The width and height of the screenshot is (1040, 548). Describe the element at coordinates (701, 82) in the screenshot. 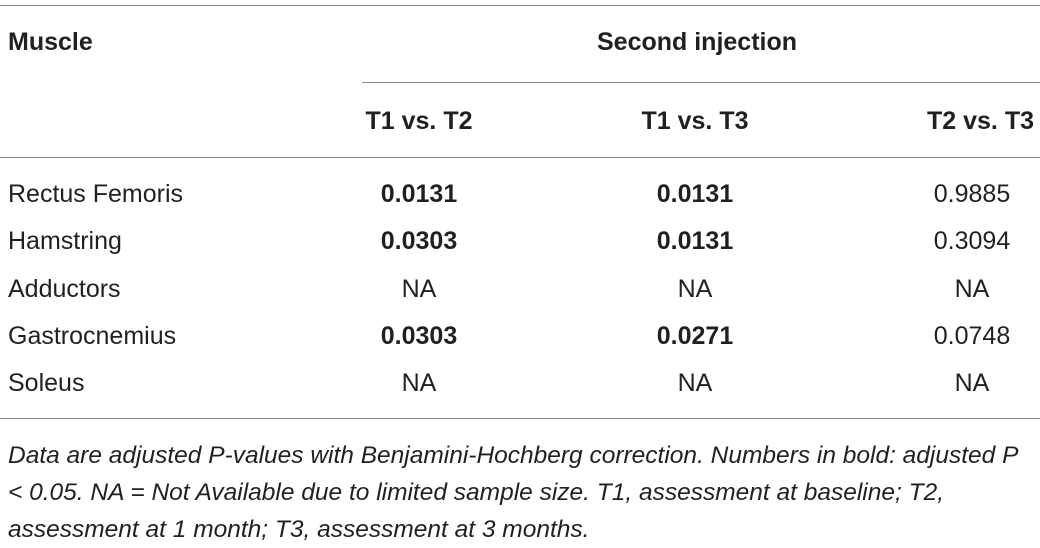

I see `group-underline-rule` at that location.